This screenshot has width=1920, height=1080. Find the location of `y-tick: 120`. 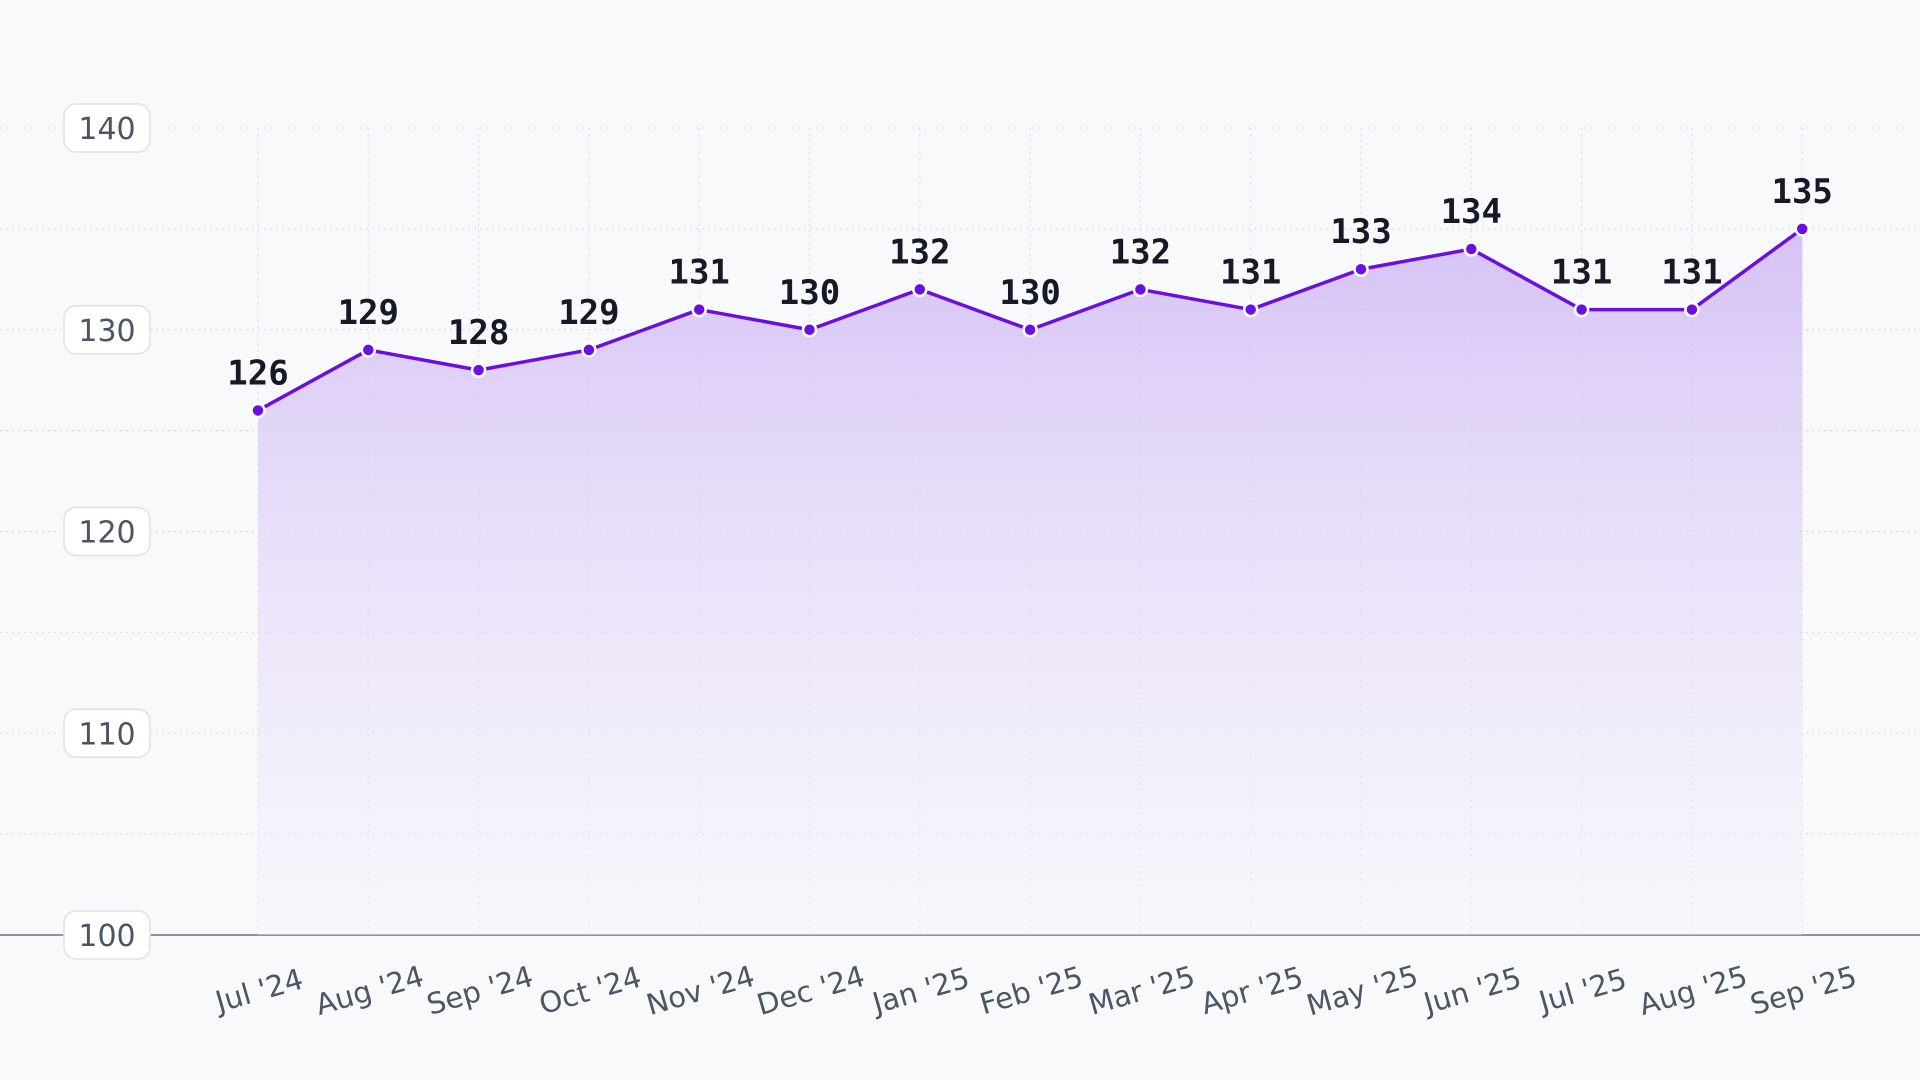

y-tick: 120 is located at coordinates (107, 531).